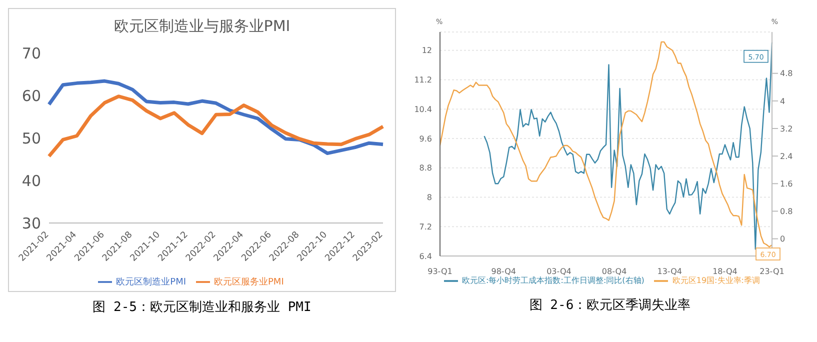 This screenshot has width=817, height=342. Describe the element at coordinates (725, 271) in the screenshot. I see `x-tick-label: 18-Q4` at that location.